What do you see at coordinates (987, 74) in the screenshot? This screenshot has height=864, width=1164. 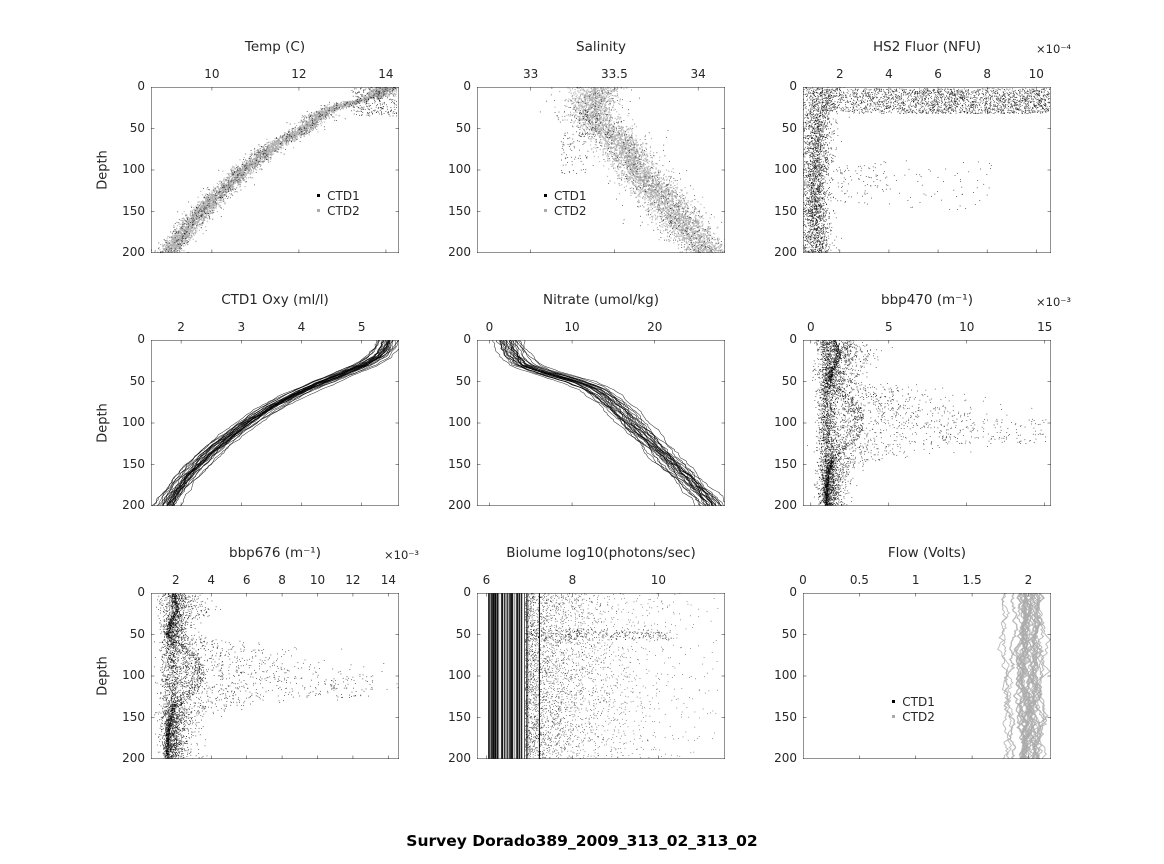 I see `x-tick-label: 8` at bounding box center [987, 74].